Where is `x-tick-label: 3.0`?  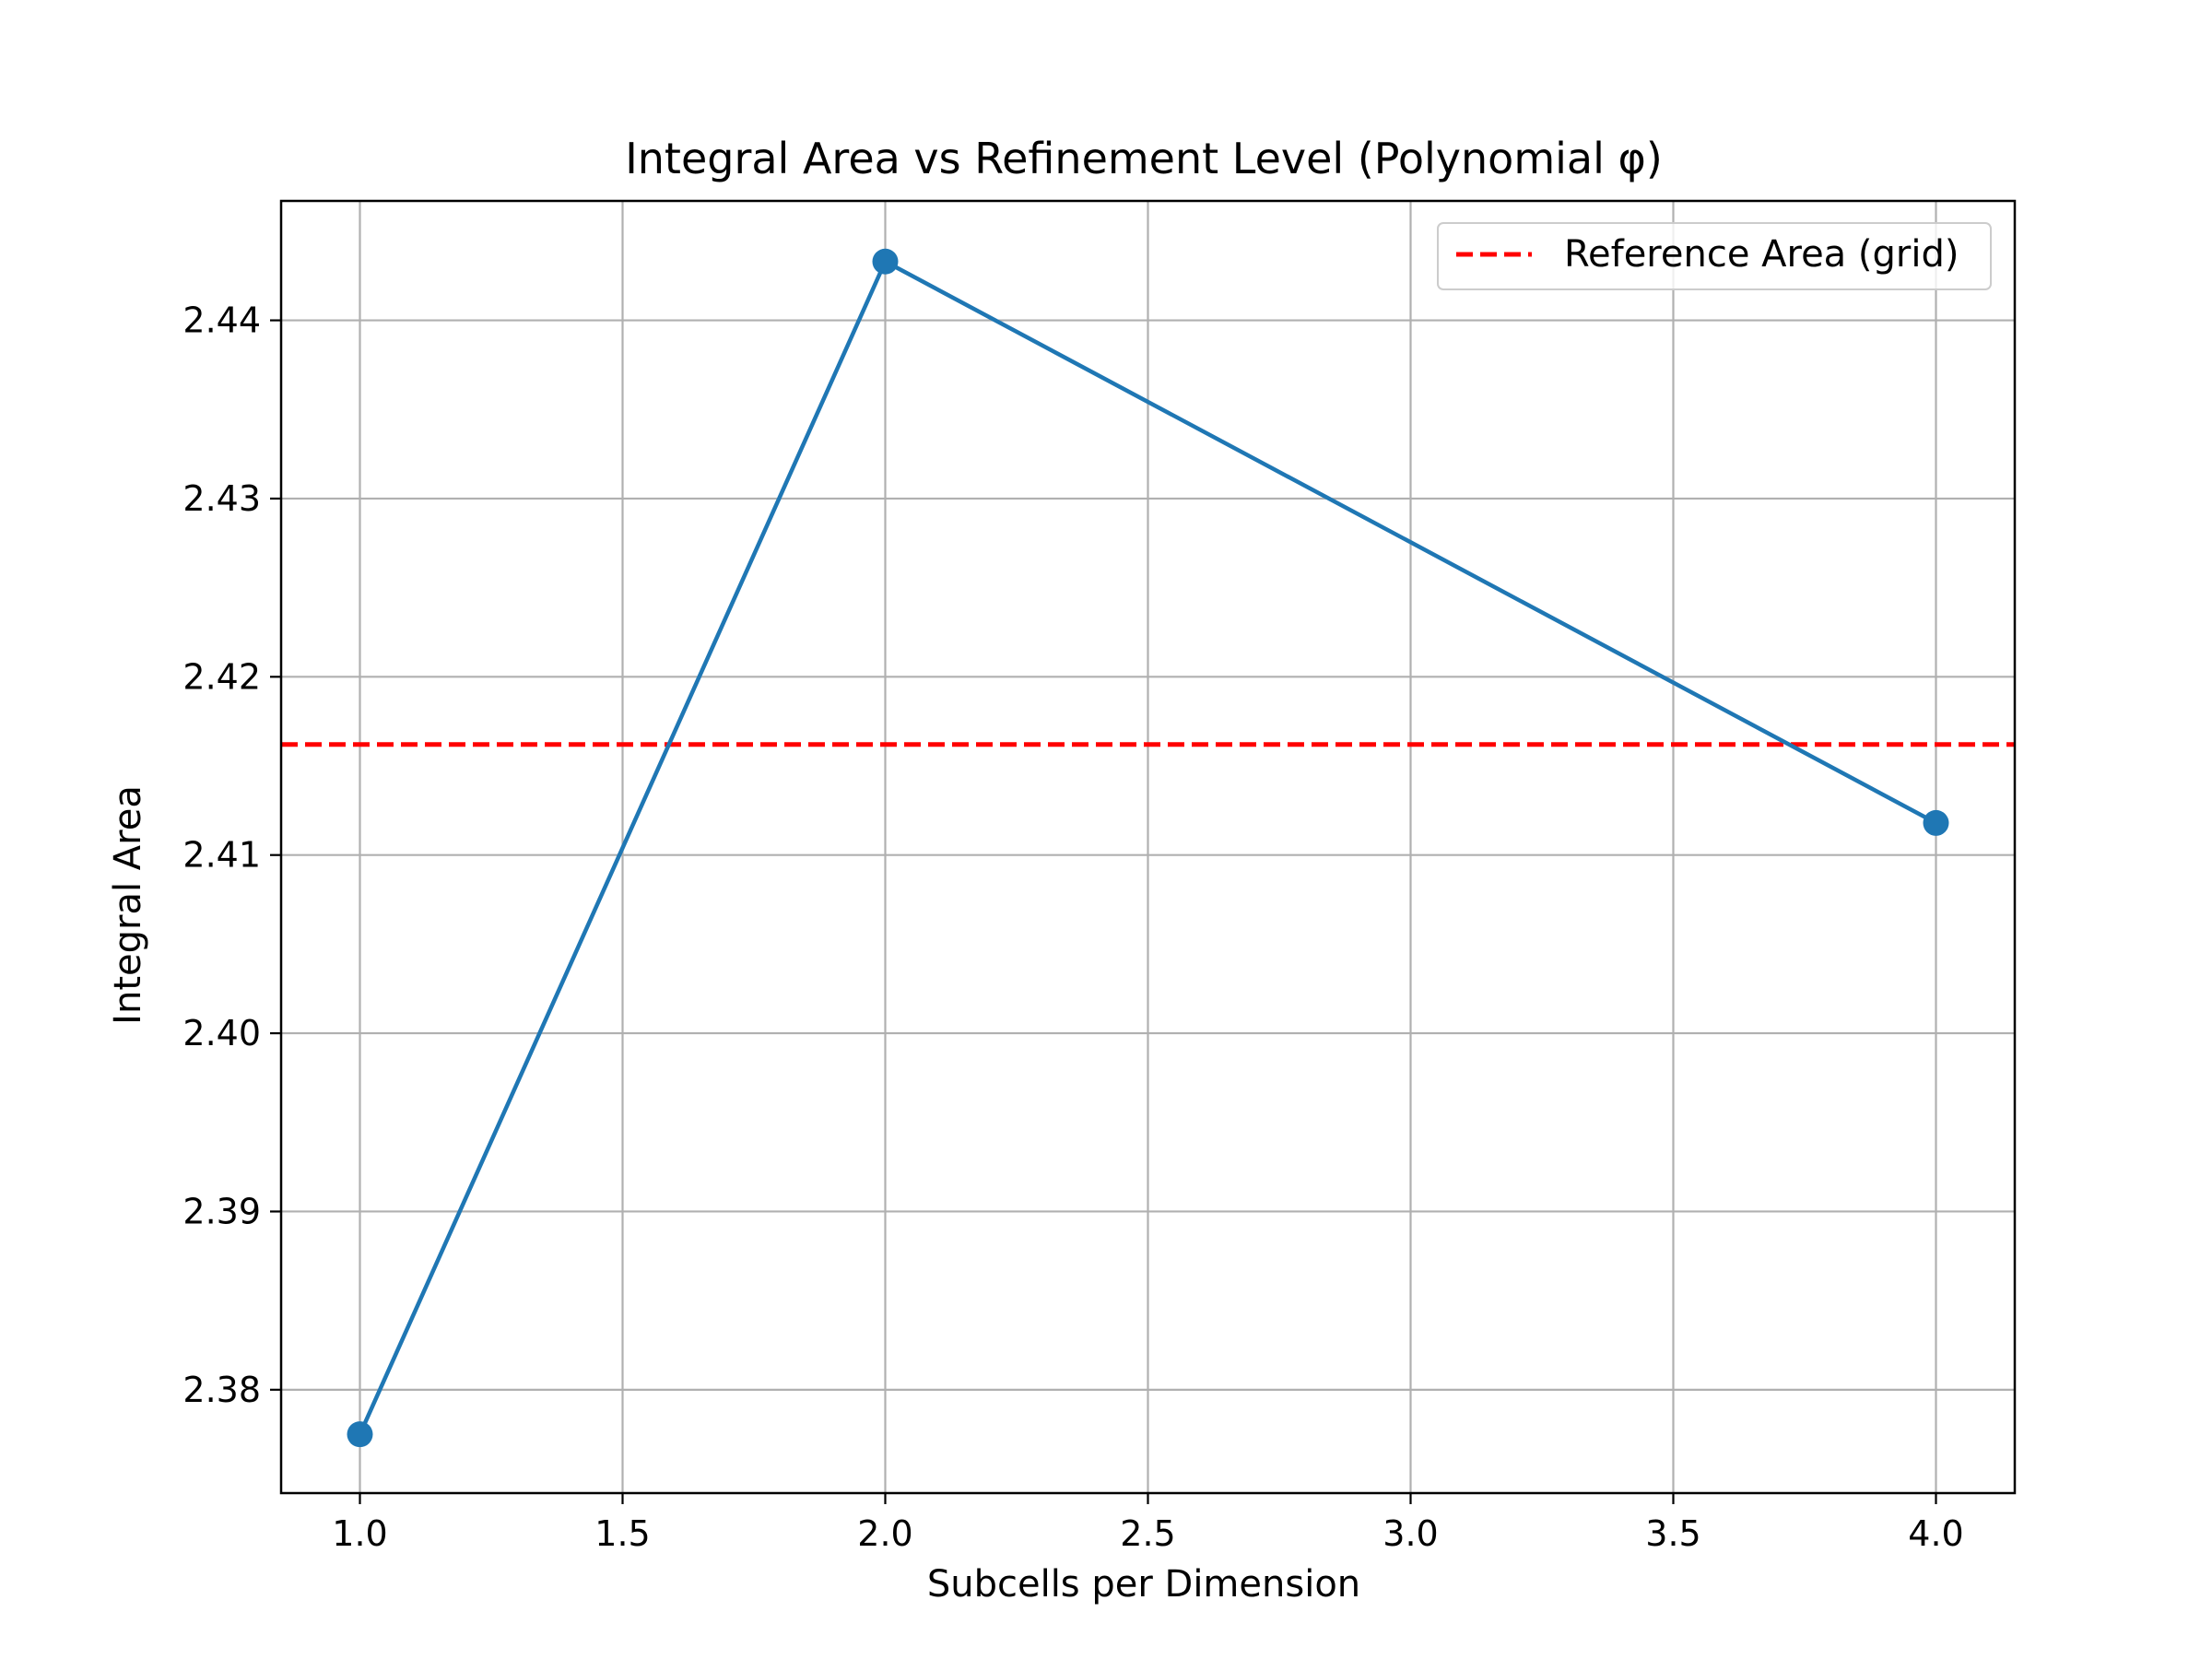
x-tick-label: 3.0 is located at coordinates (1410, 1533).